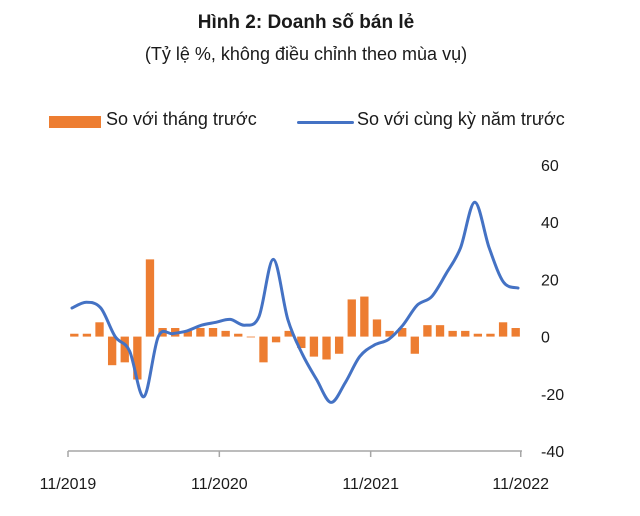 Image resolution: width=640 pixels, height=516 pixels. I want to click on y-tick-label: 0, so click(545, 338).